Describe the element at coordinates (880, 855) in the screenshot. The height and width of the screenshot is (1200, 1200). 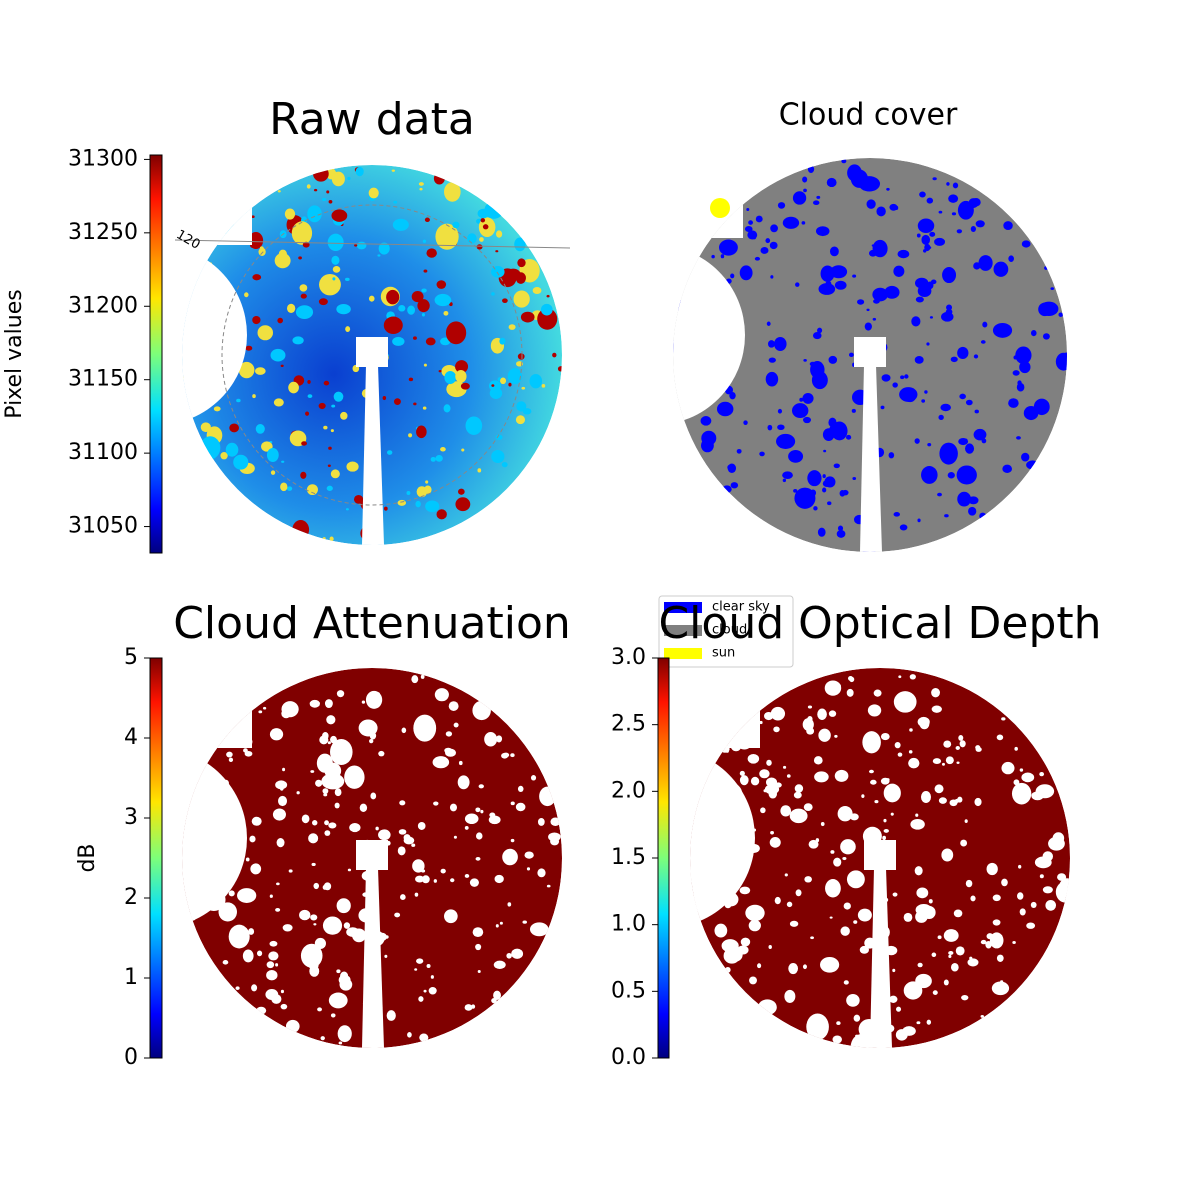
I see `mask-box` at that location.